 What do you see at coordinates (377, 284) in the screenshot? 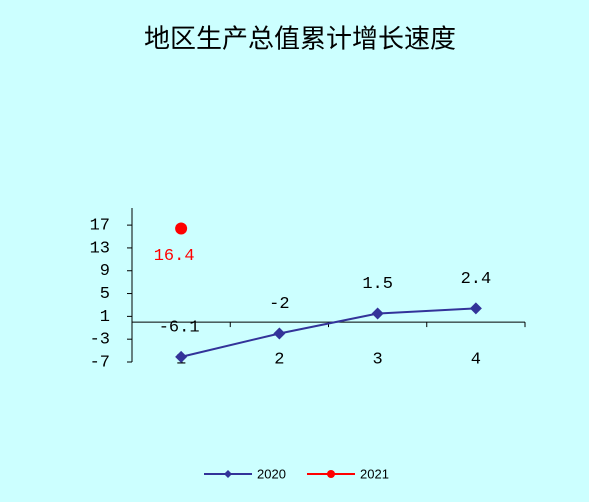
I see `data-label: 1.5` at bounding box center [377, 284].